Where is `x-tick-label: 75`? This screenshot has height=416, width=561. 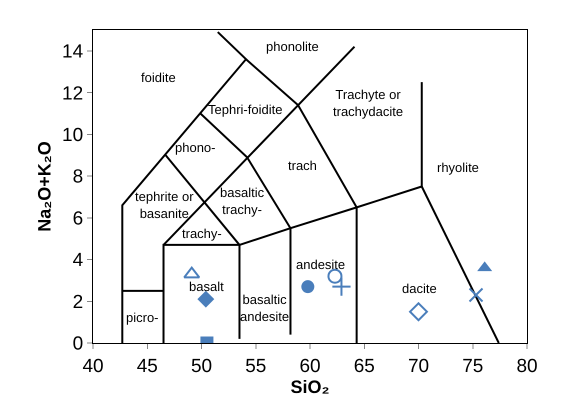 x-tick-label: 75 is located at coordinates (473, 366).